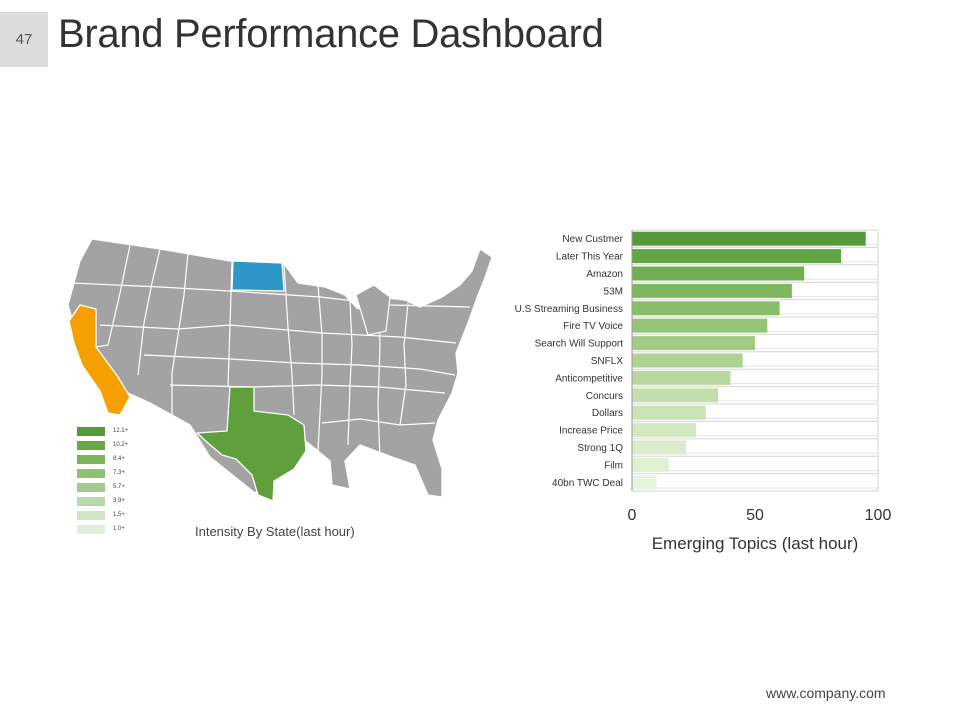 The image size is (960, 720). I want to click on category-label: SNFLX, so click(607, 361).